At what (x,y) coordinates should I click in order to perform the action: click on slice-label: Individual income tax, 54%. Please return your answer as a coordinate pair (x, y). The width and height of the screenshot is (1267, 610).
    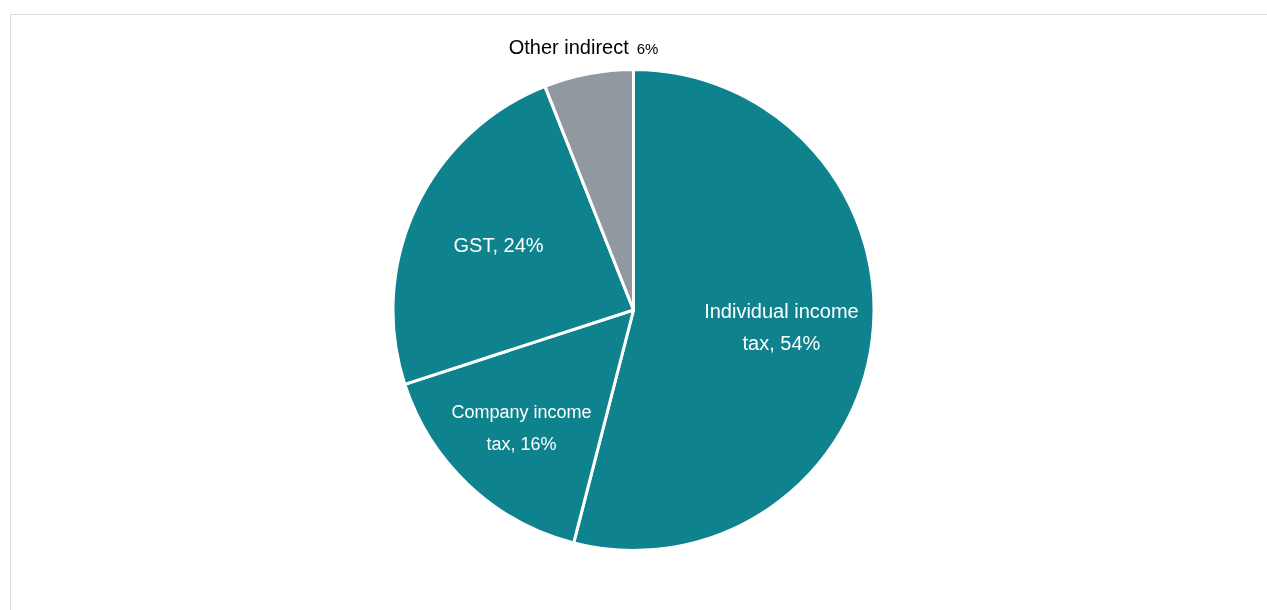
    Looking at the image, I should click on (781, 327).